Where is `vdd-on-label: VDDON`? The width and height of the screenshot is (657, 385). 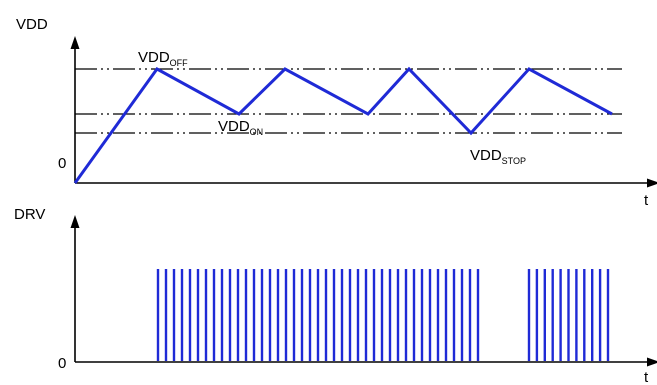 vdd-on-label: VDDON is located at coordinates (240, 127).